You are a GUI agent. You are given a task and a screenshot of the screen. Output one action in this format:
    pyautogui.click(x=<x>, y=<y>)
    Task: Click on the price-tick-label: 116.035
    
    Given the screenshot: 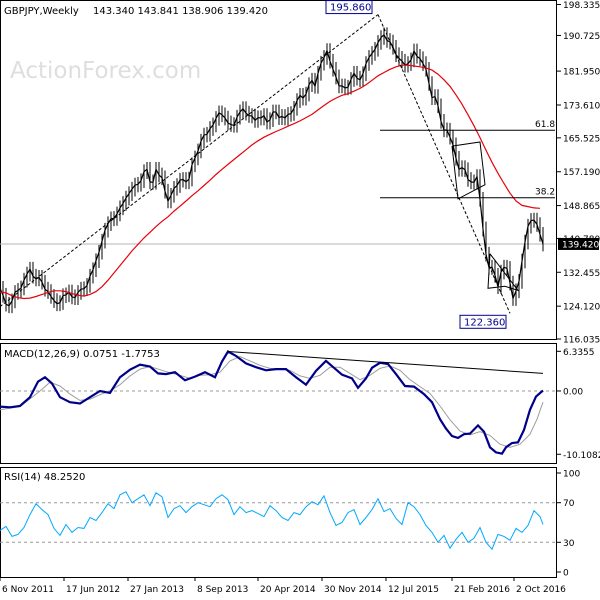 What is the action you would take?
    pyautogui.click(x=581, y=341)
    